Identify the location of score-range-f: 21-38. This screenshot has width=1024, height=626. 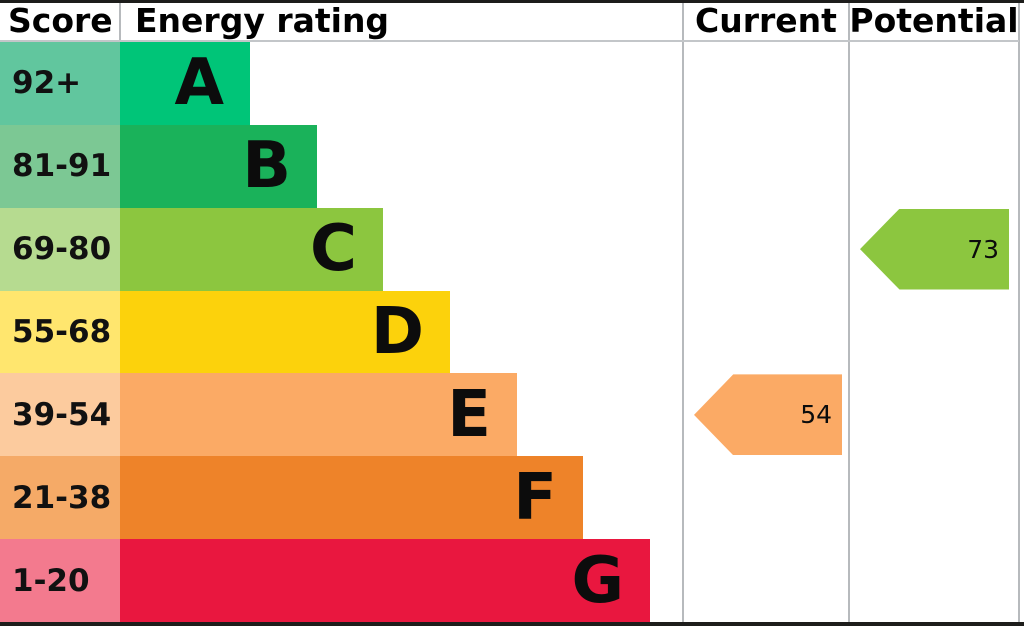
(60, 498).